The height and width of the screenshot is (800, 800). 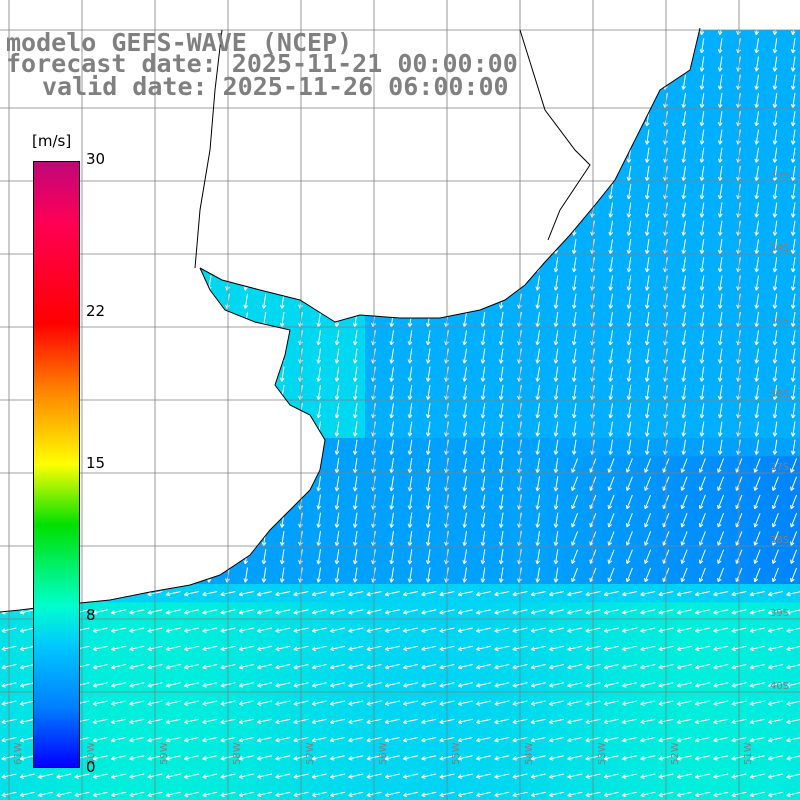 What do you see at coordinates (56, 464) in the screenshot?
I see `colorbar` at bounding box center [56, 464].